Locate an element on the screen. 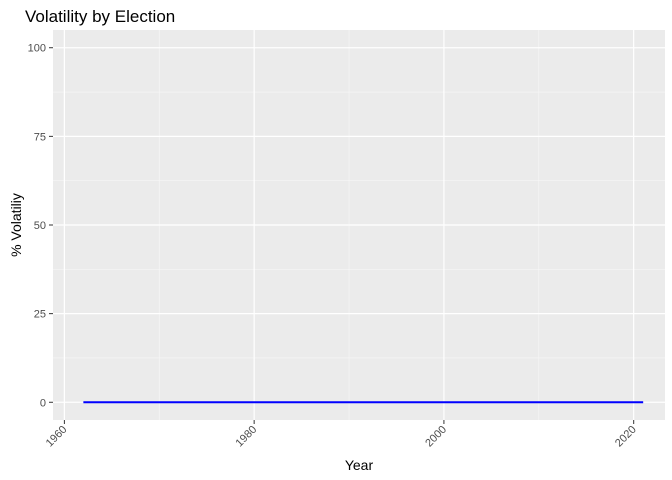 The height and width of the screenshot is (480, 672). x-tick-label: 1960 is located at coordinates (57, 437).